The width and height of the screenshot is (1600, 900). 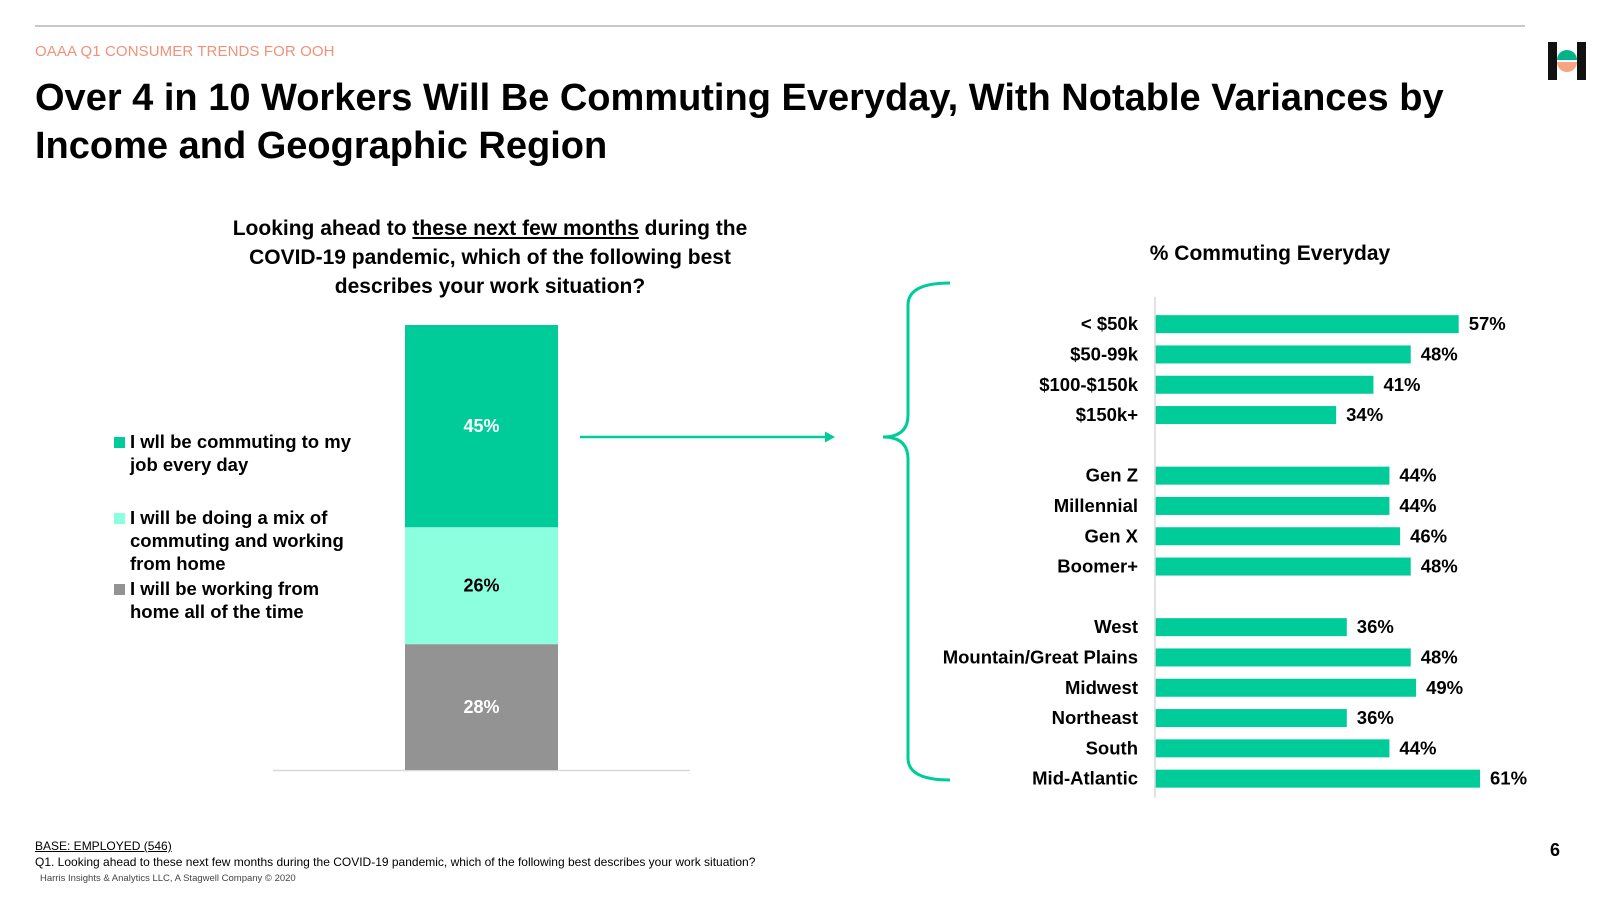 I want to click on hbar-category-150k: $150k+, so click(x=1107, y=414).